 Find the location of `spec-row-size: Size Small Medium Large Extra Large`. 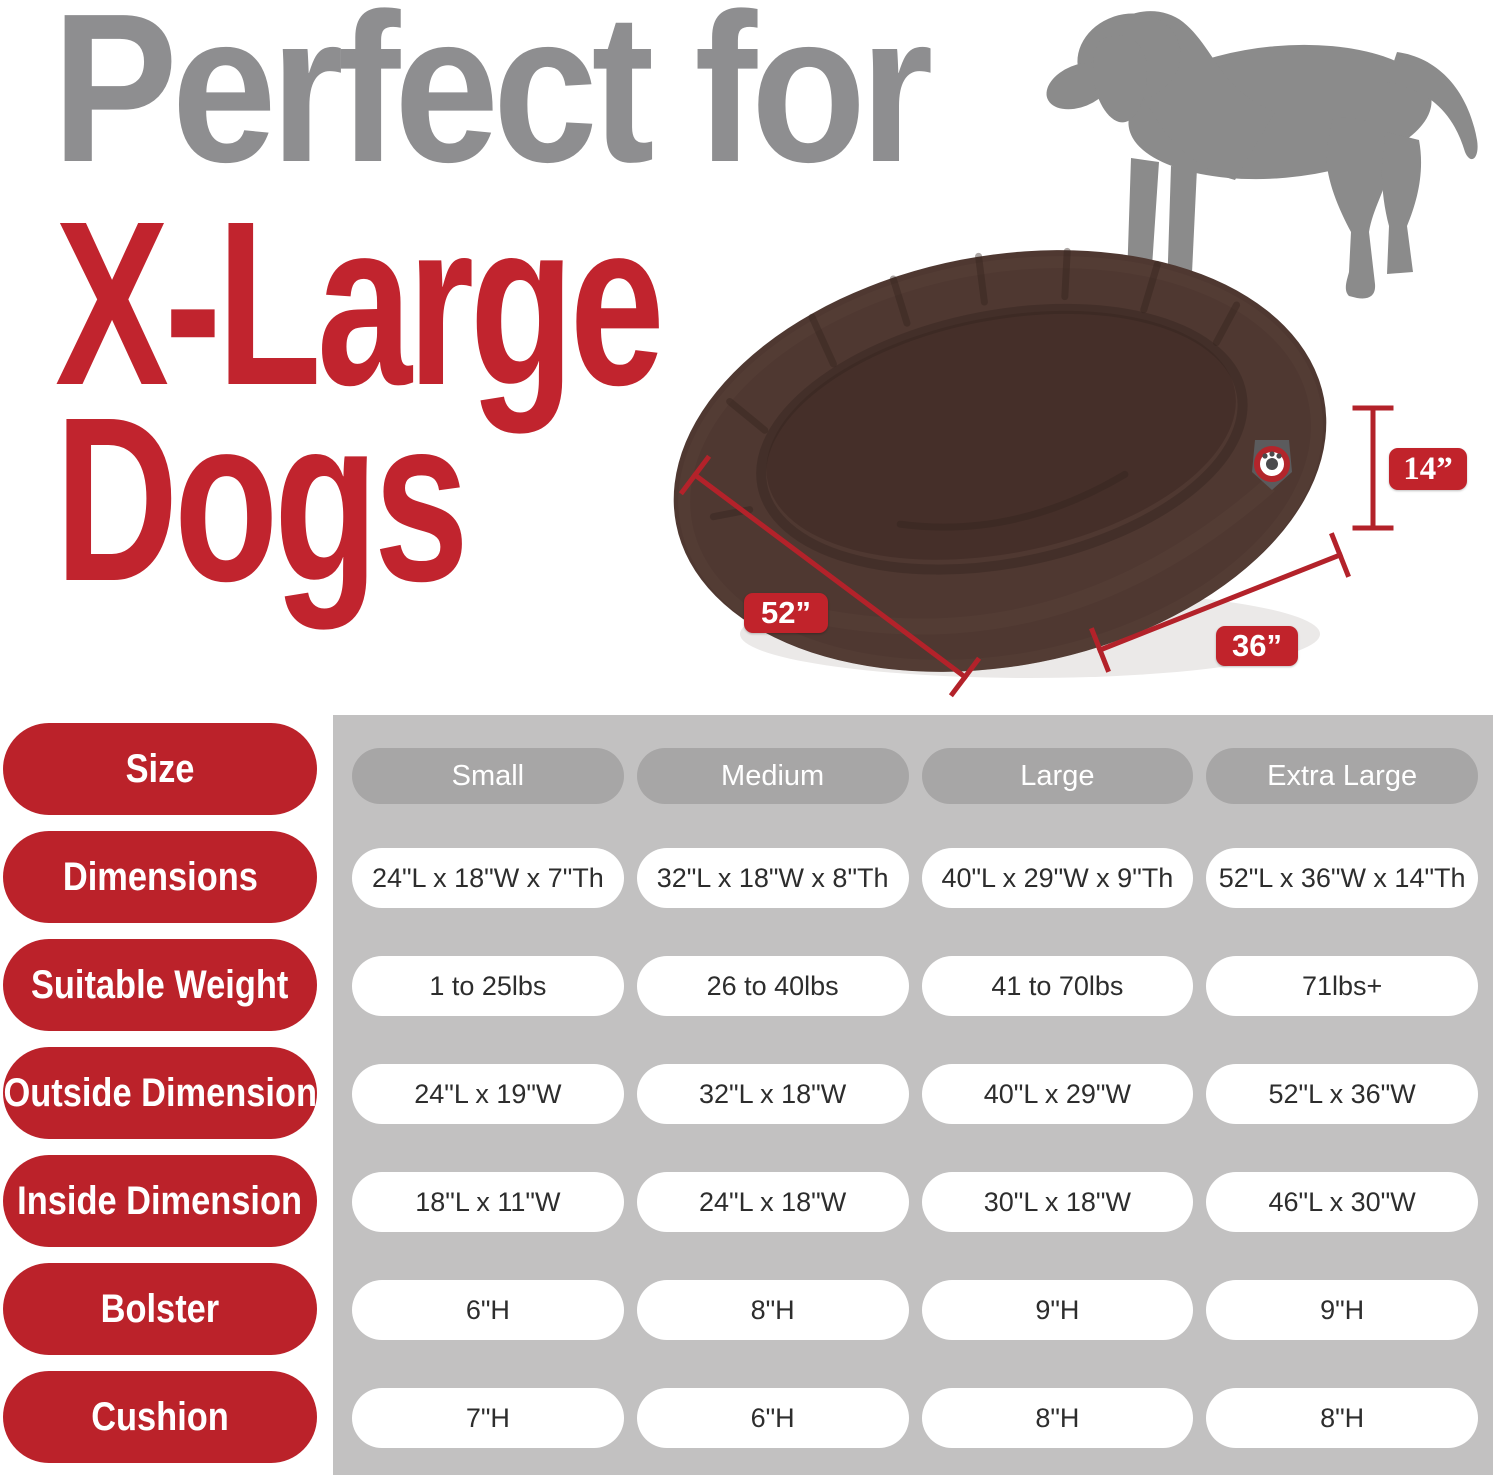

spec-row-size: Size Small Medium Large Extra Large is located at coordinates (750, 769).